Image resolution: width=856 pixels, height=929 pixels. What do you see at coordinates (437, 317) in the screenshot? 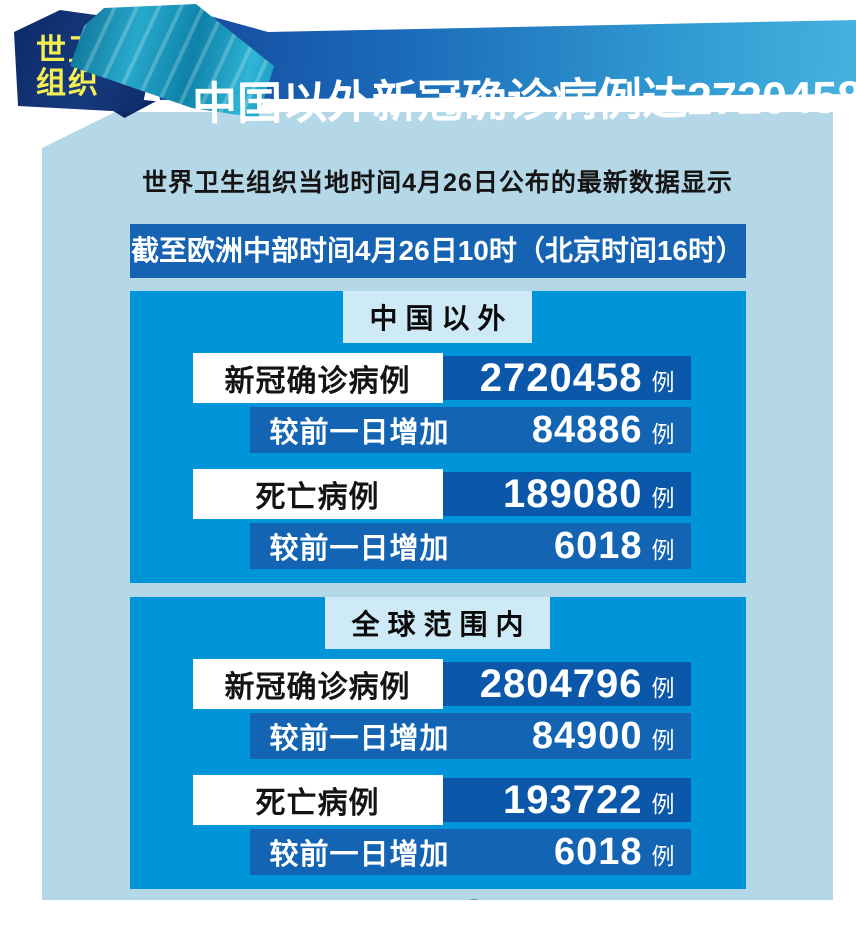
I see `section-title-outside-china: 中国以外` at bounding box center [437, 317].